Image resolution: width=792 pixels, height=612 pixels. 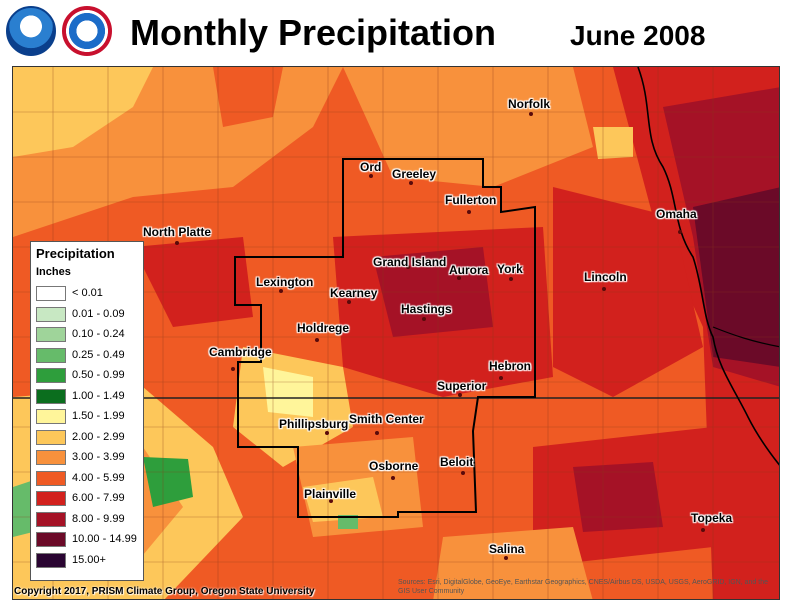 I want to click on city-label-omaha: Omaha, so click(x=676, y=214).